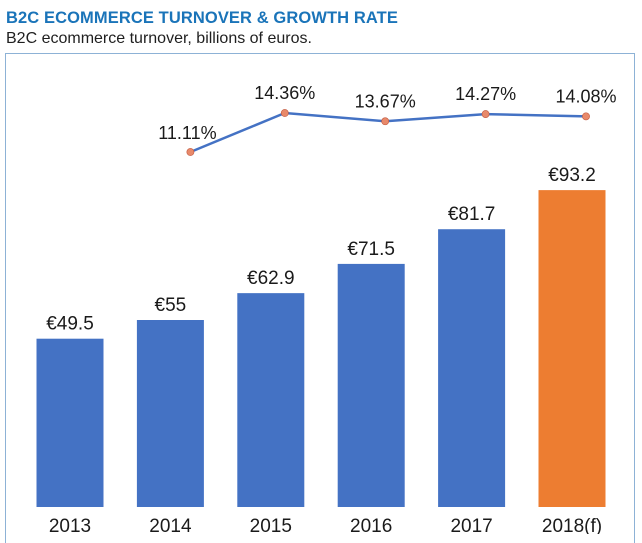 The width and height of the screenshot is (642, 543). Describe the element at coordinates (70, 525) in the screenshot. I see `x-tick-label: 2013` at that location.